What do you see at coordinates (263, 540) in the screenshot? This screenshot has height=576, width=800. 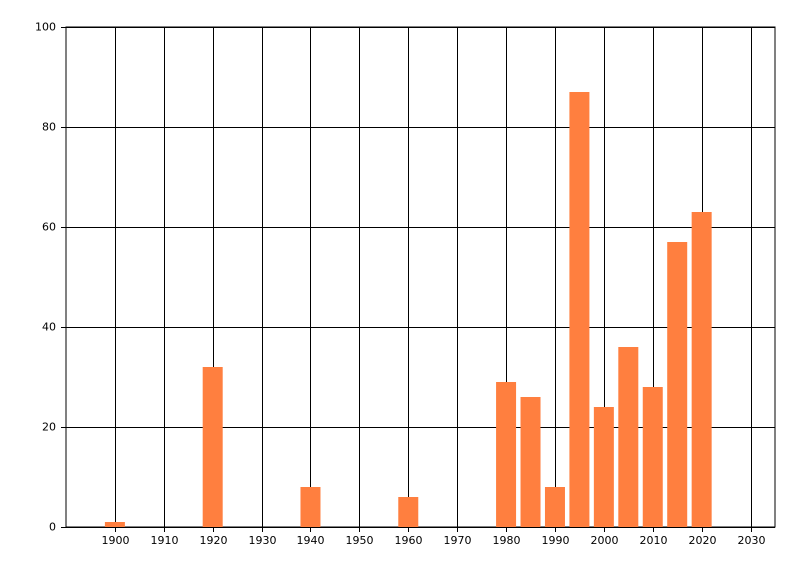 I see `x-tick-label: 1930` at bounding box center [263, 540].